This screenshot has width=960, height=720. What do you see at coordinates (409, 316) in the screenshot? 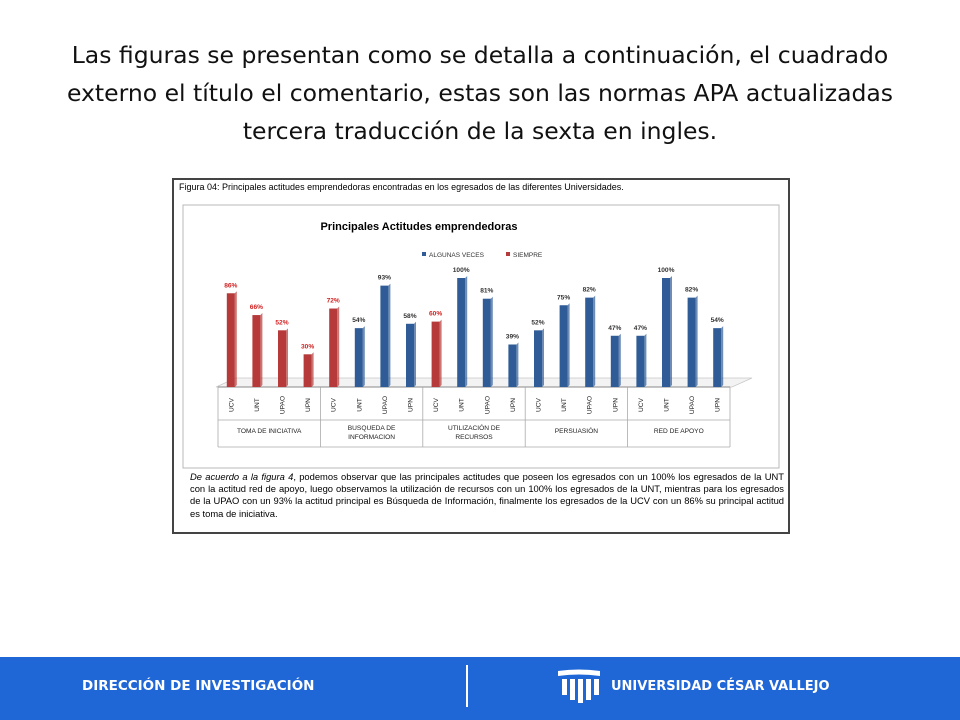
I see `bar-value-label: 58%` at bounding box center [409, 316].